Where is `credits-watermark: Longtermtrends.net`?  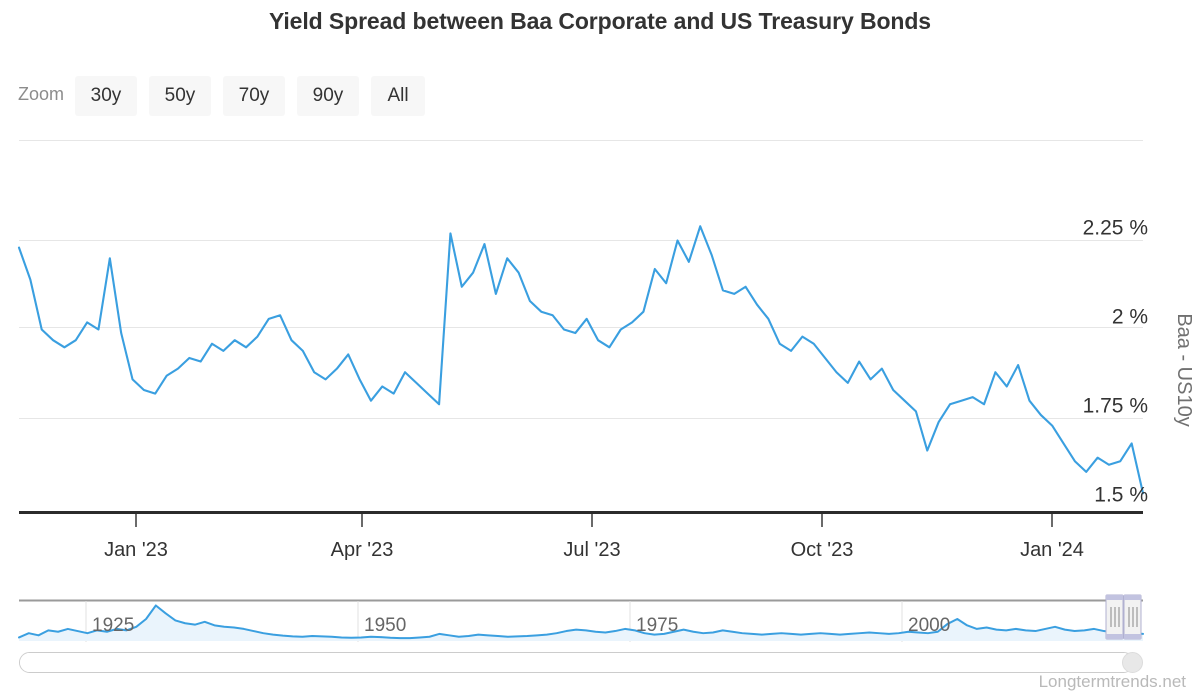 credits-watermark: Longtermtrends.net is located at coordinates (1112, 681).